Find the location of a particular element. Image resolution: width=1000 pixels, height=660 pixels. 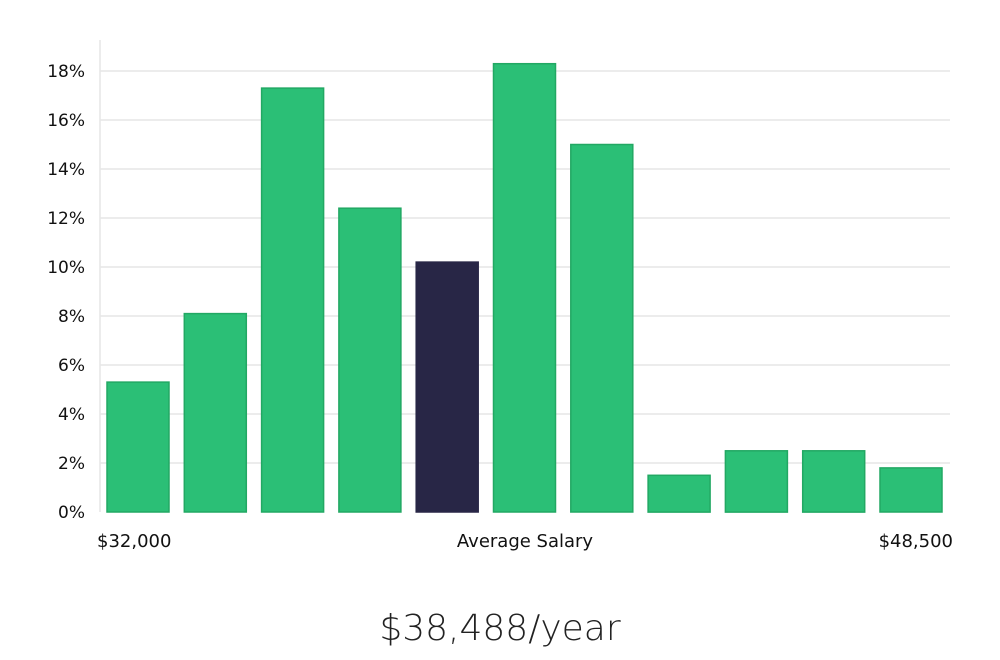

y-tick-label: 6% is located at coordinates (71, 366).